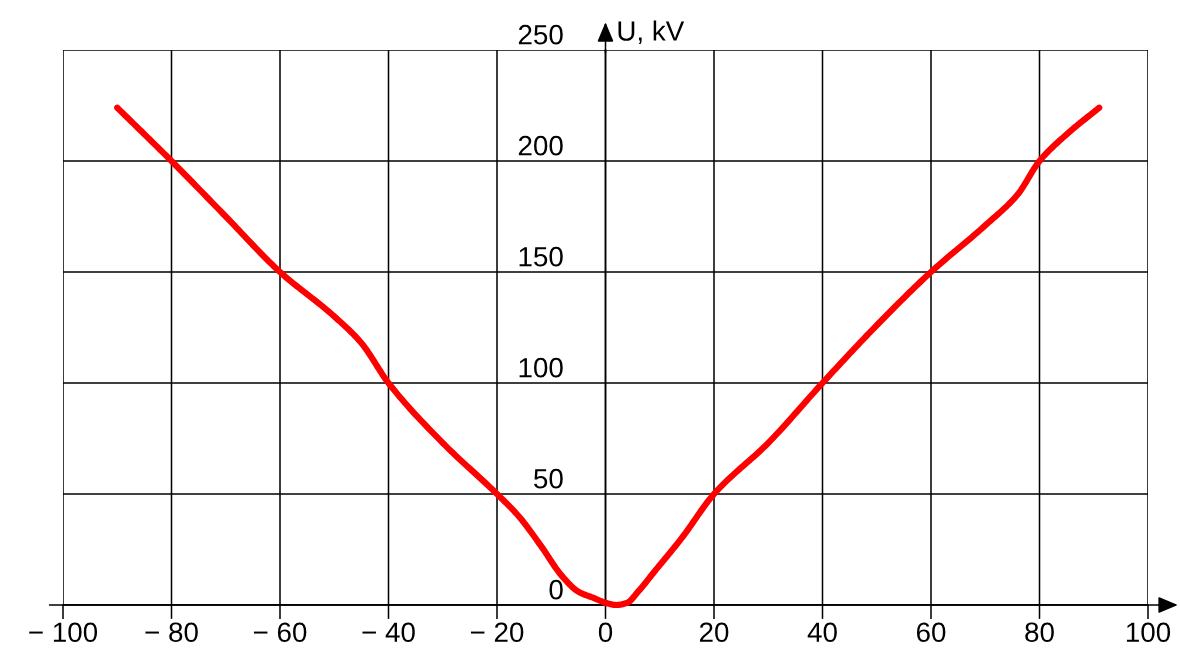 This screenshot has height=652, width=1180. What do you see at coordinates (1039, 632) in the screenshot?
I see `x-tick-label: 80` at bounding box center [1039, 632].